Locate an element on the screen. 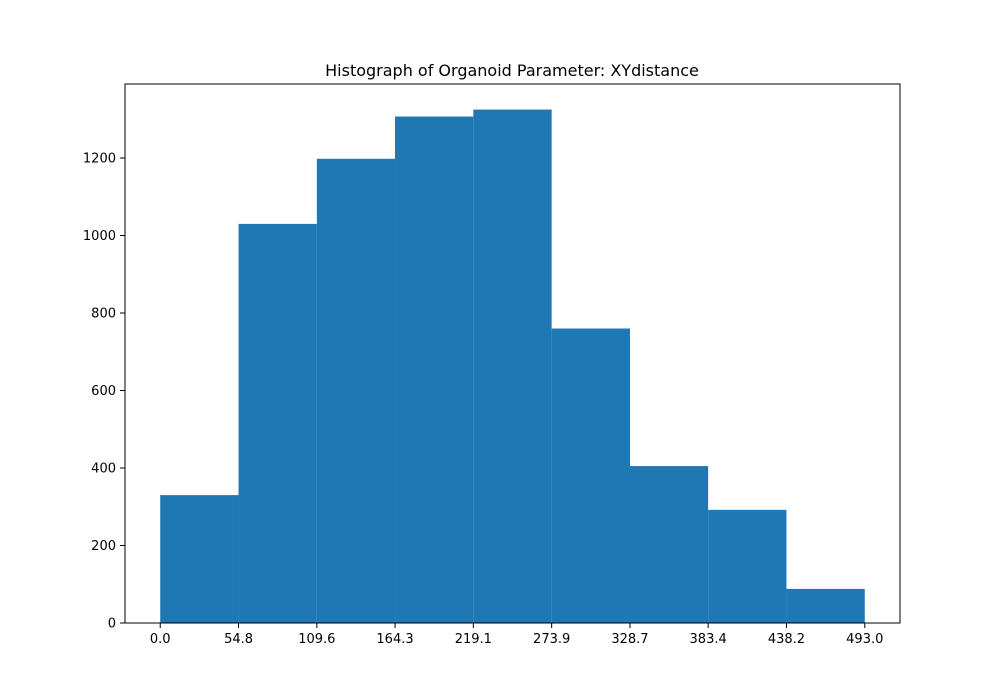  y-tick-label: 800 is located at coordinates (103, 314).